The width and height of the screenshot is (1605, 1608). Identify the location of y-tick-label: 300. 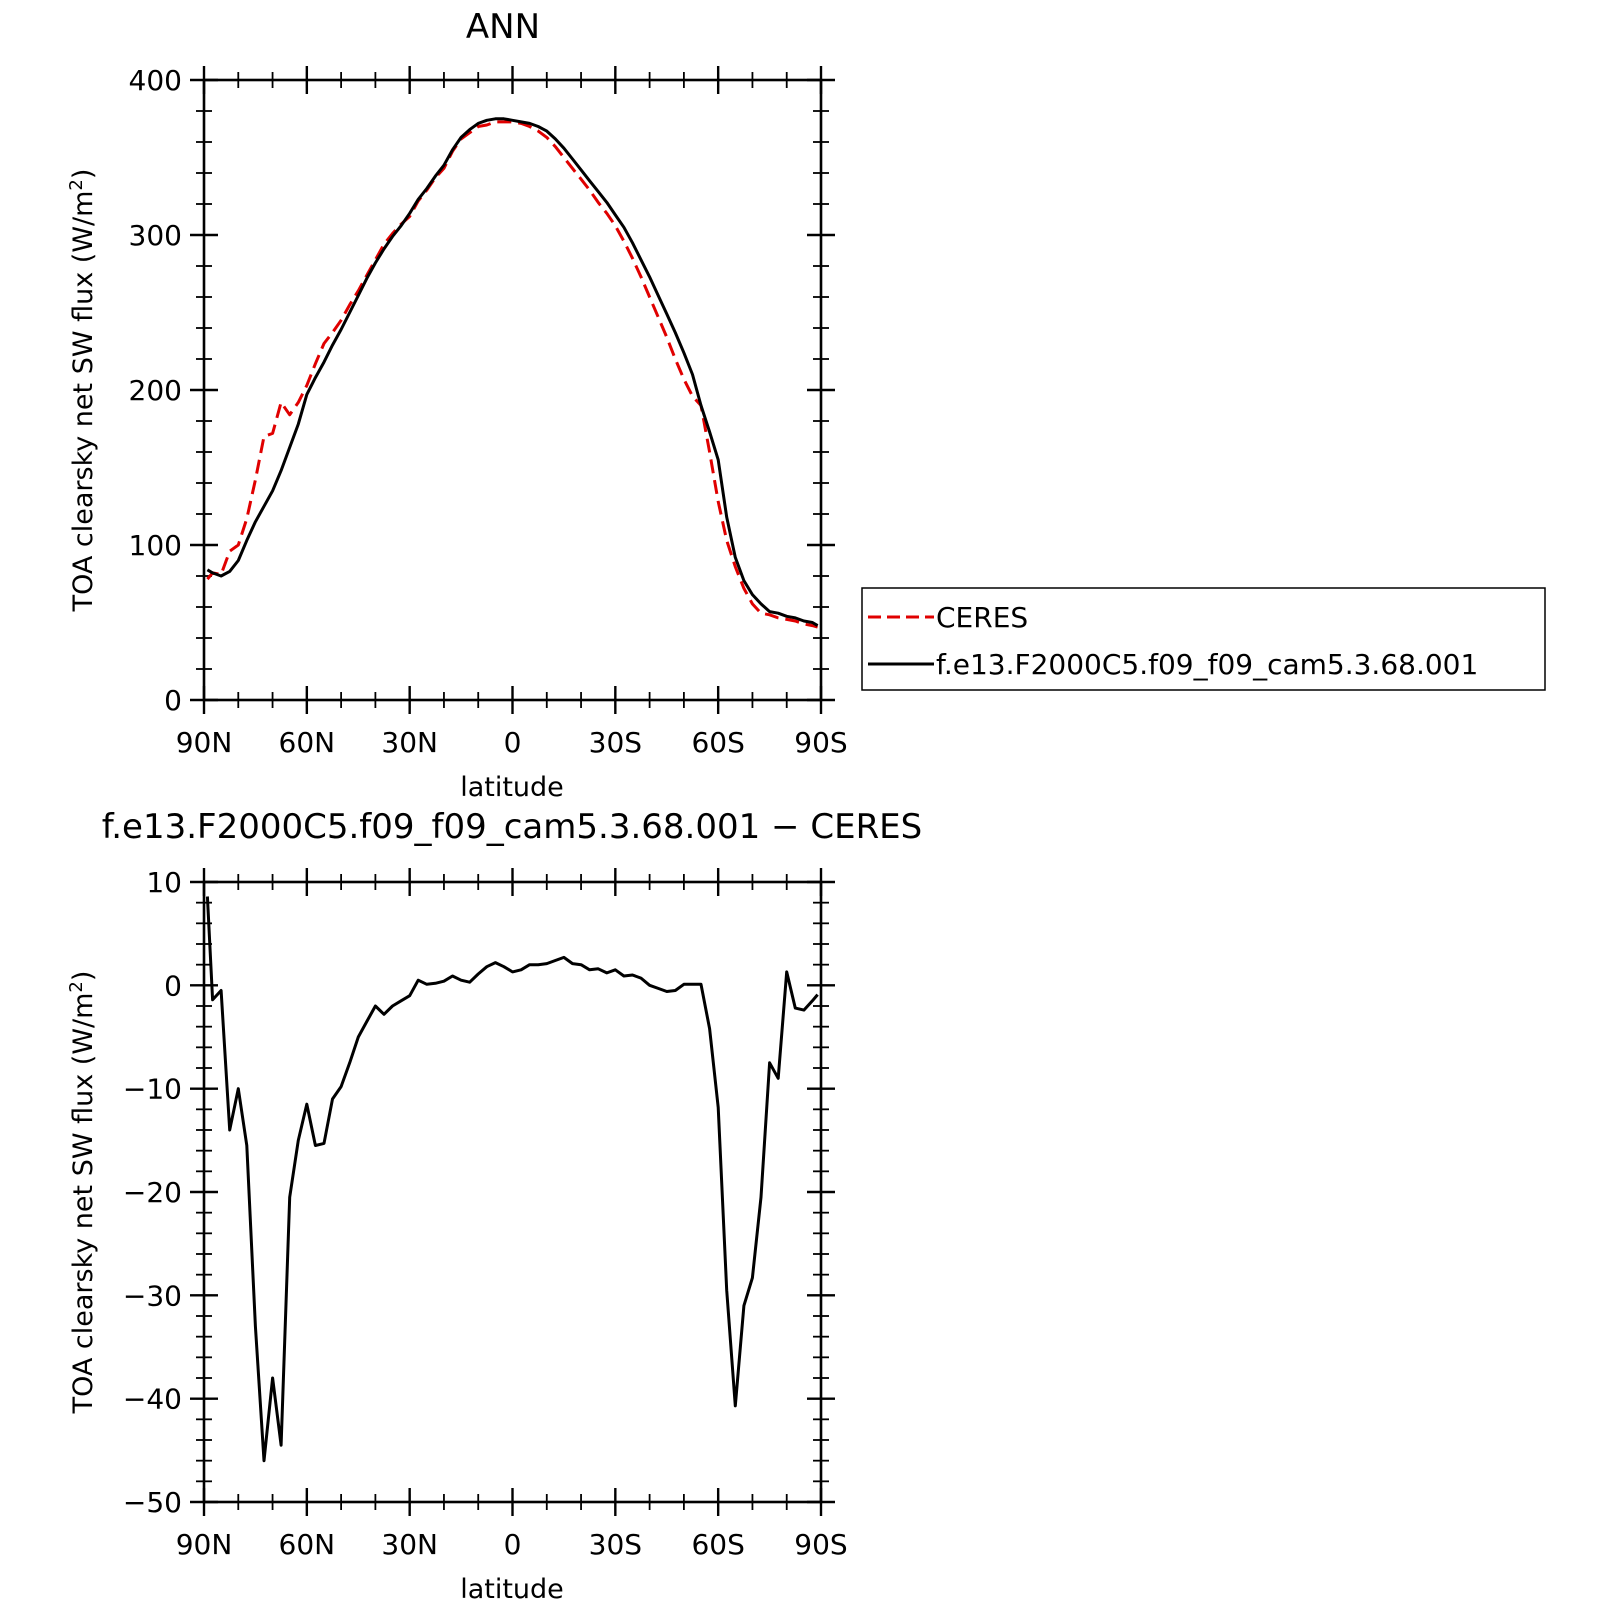
(155, 235).